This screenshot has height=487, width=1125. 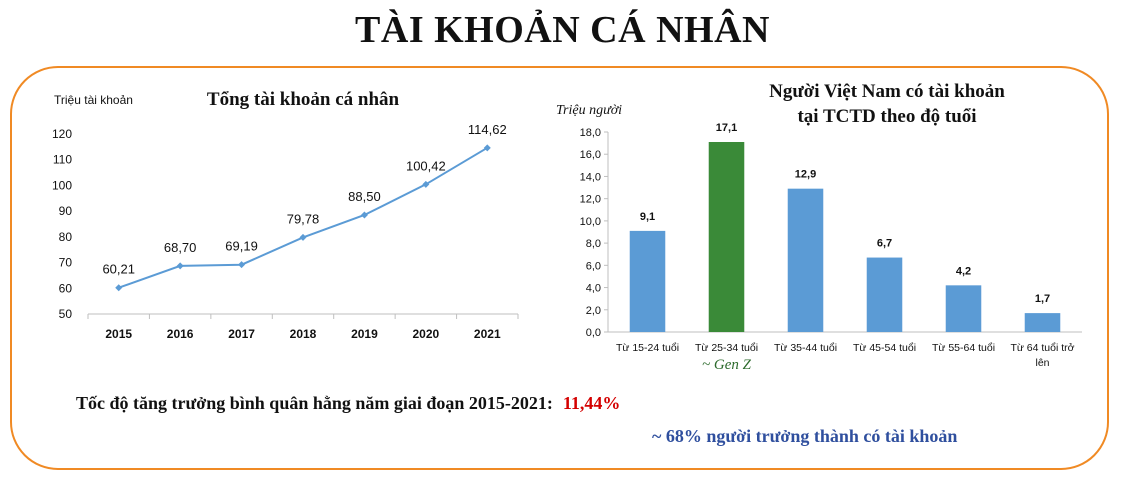 I want to click on bar-chart-y-tick-label: 2,0, so click(x=593, y=311).